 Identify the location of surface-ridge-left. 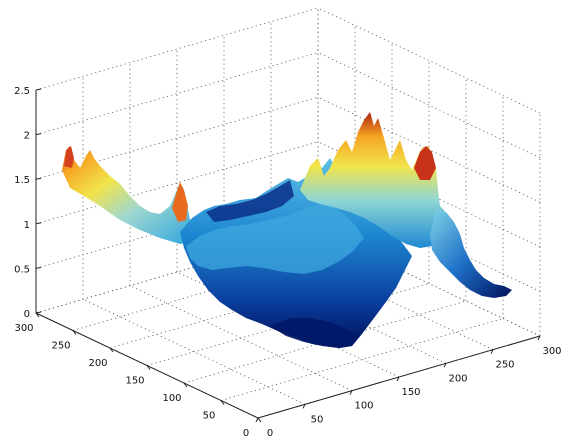
(129, 195).